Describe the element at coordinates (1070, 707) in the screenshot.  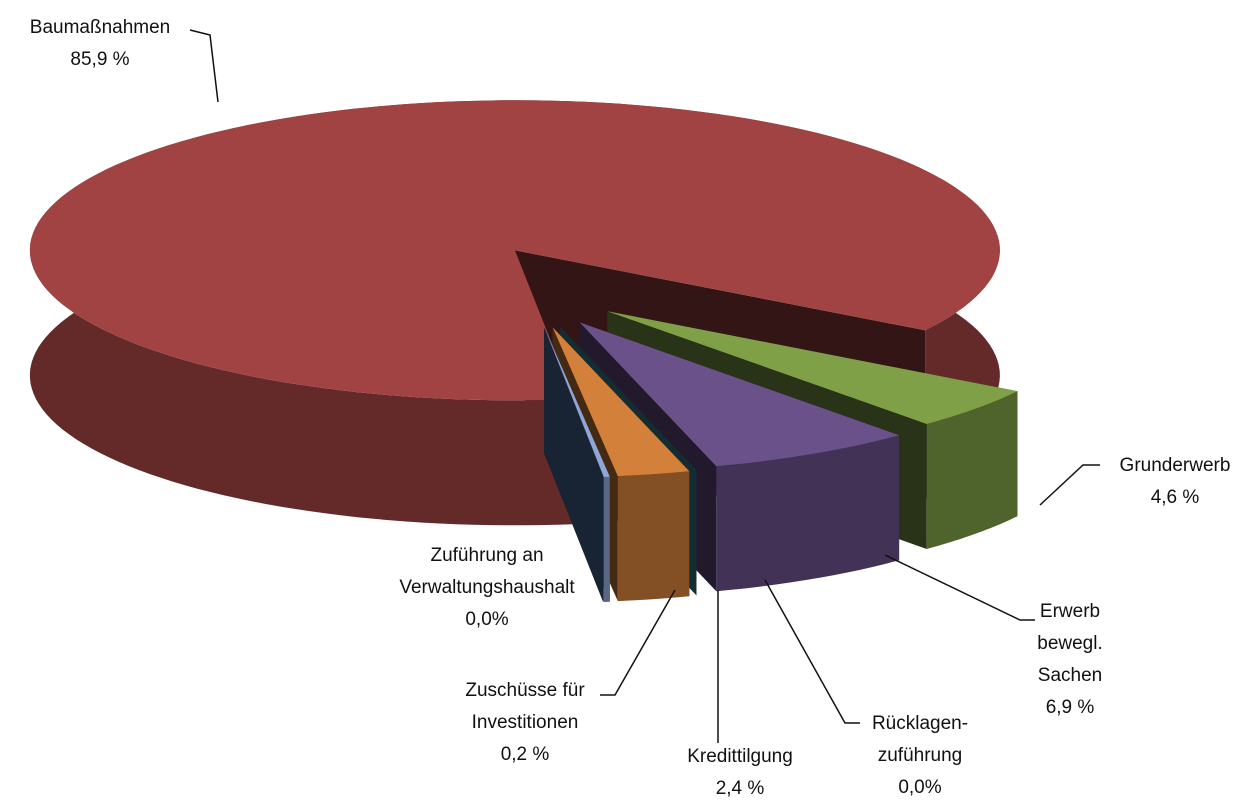
I see `label-value: 6,9 %` at that location.